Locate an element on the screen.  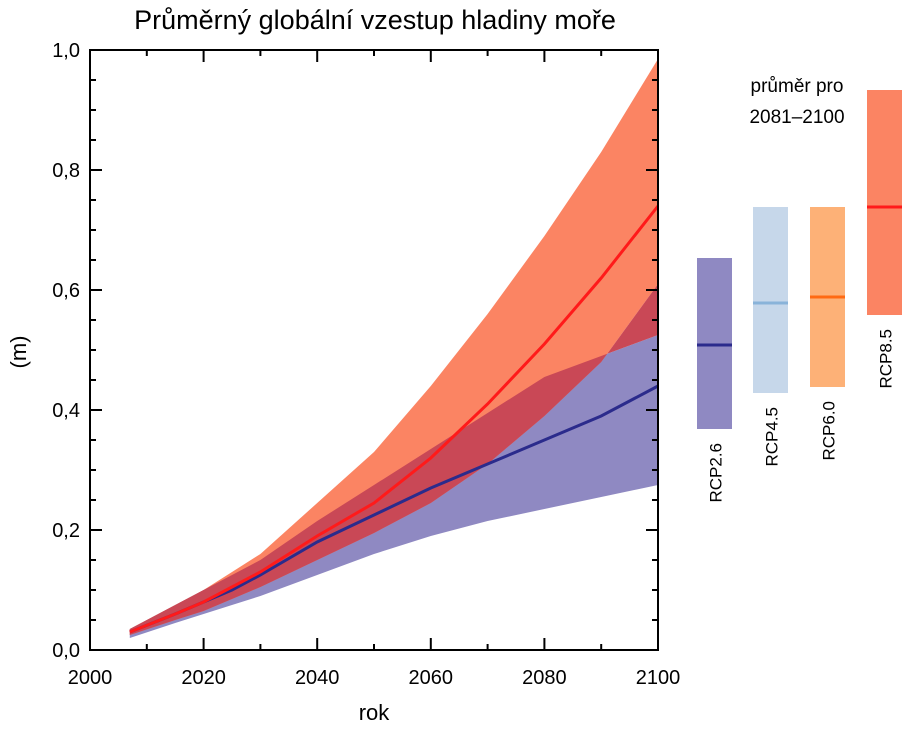
y-axis-title: (m) is located at coordinates (18, 352).